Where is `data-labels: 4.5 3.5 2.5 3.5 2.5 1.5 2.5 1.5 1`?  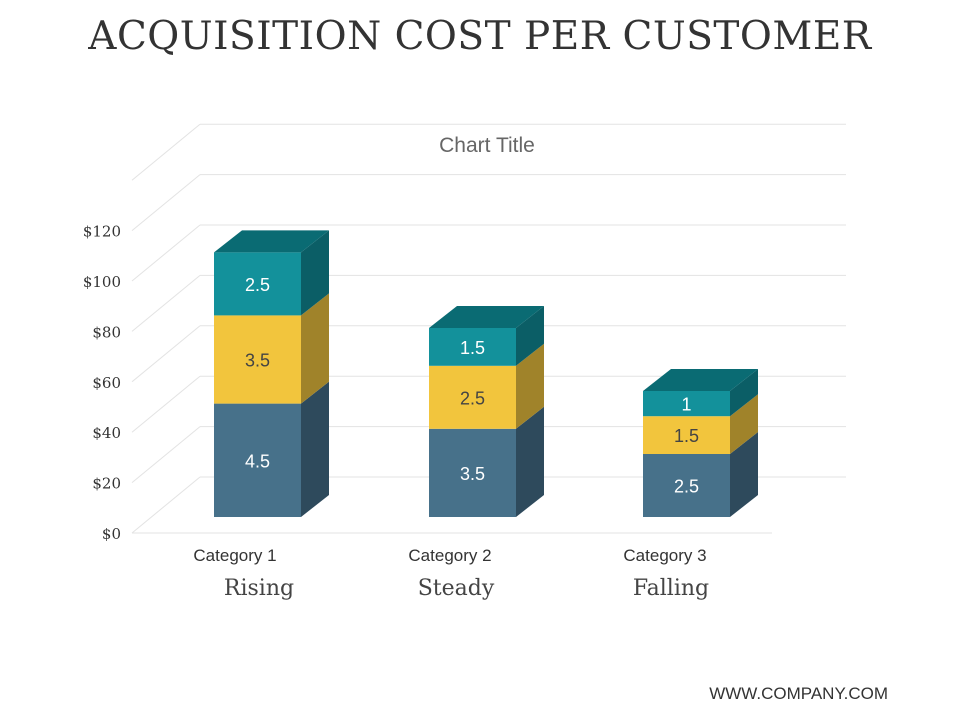 data-labels: 4.5 3.5 2.5 3.5 2.5 1.5 2.5 1.5 1 is located at coordinates (472, 386).